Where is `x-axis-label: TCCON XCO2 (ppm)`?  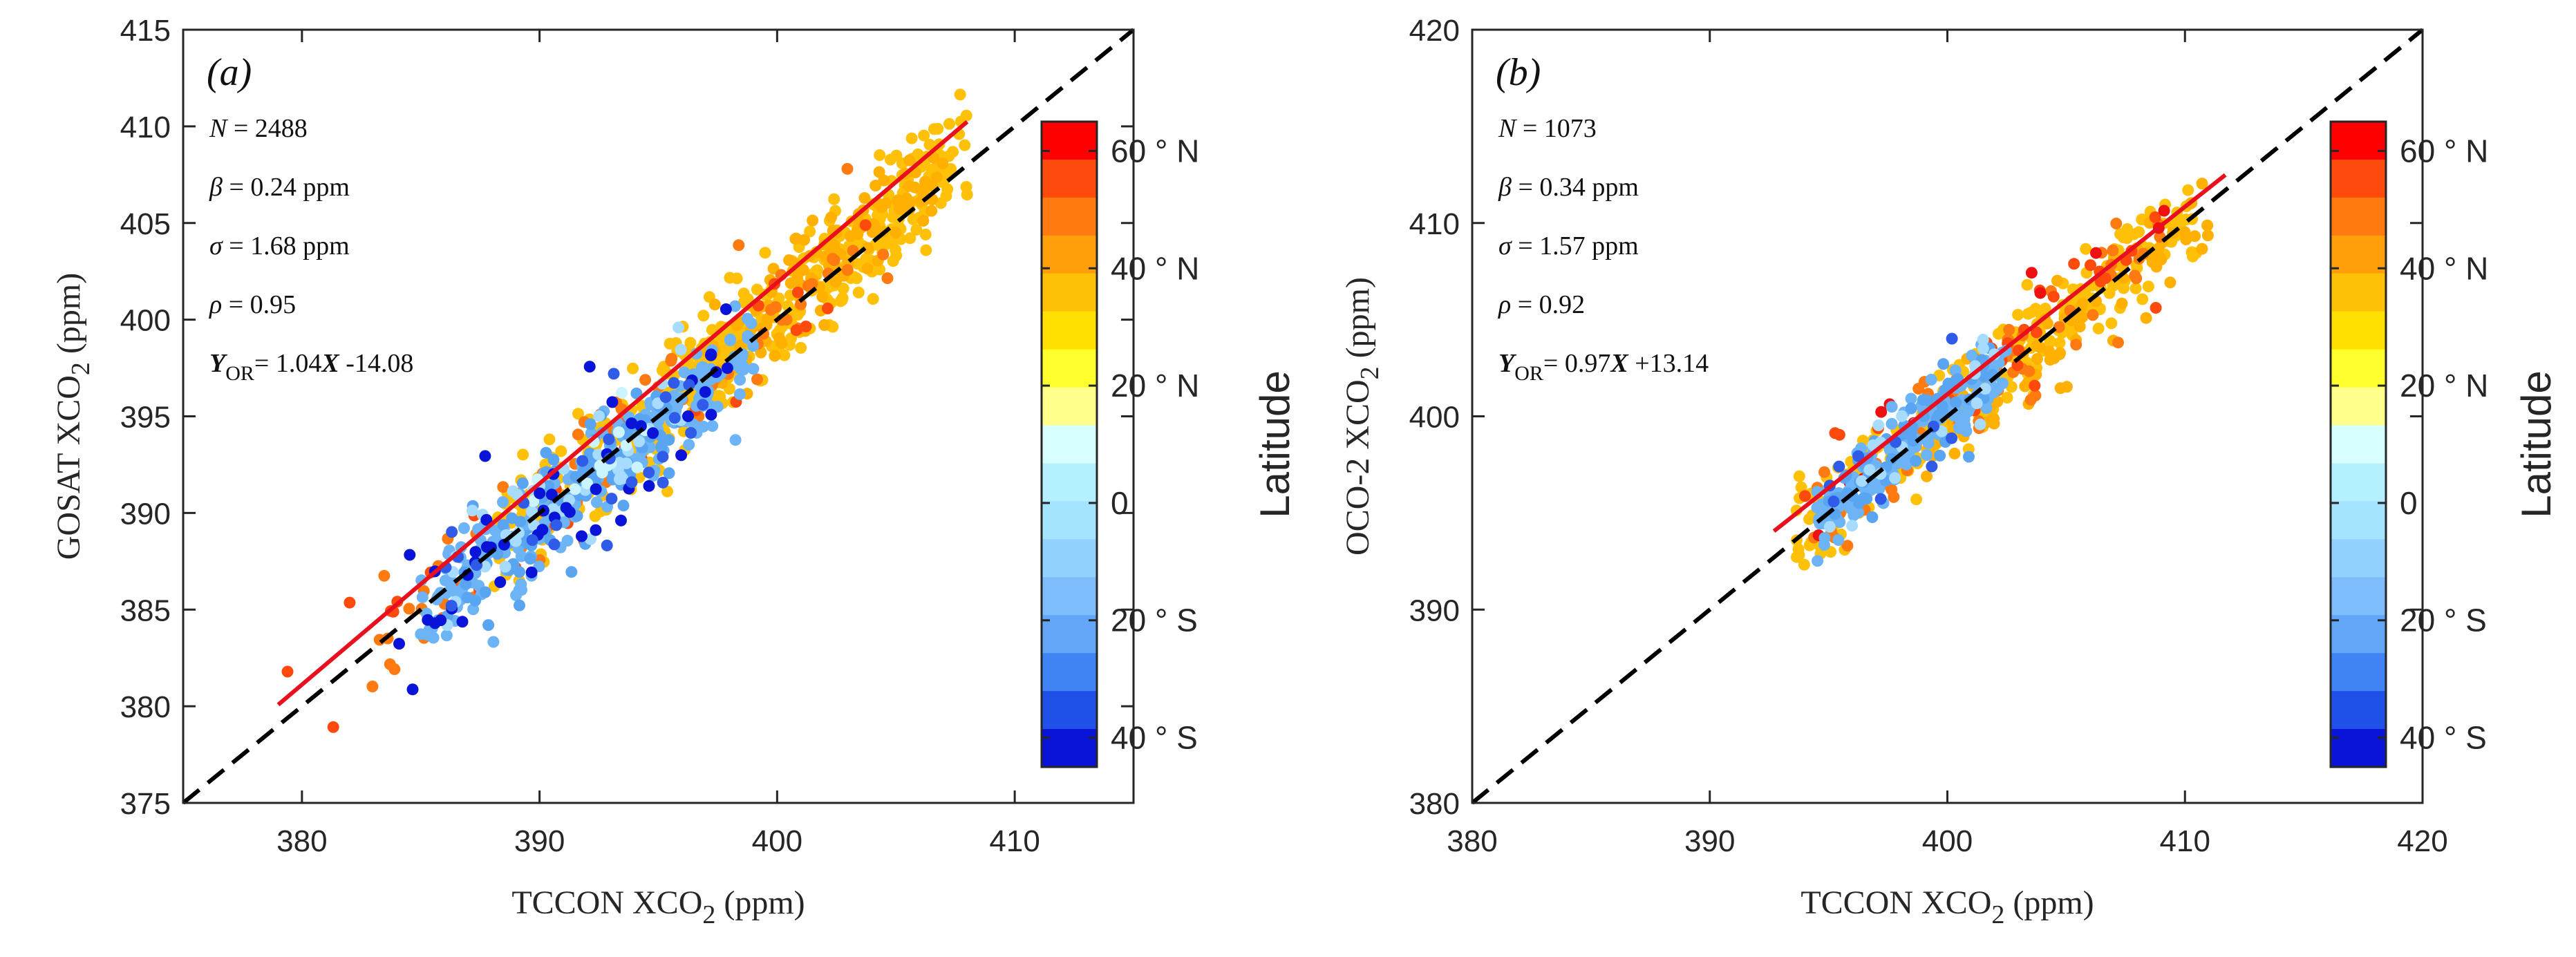 x-axis-label: TCCON XCO2 (ppm) is located at coordinates (1947, 907).